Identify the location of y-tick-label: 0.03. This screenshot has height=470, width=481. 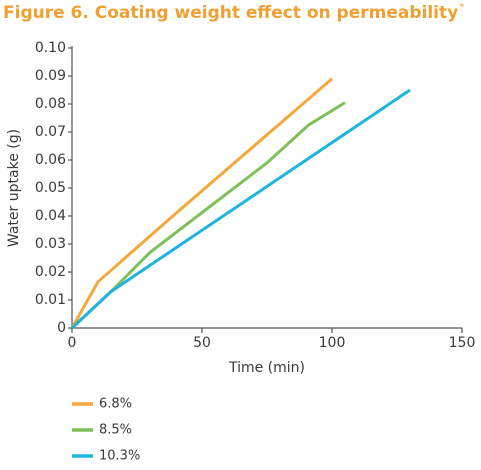
(50, 244).